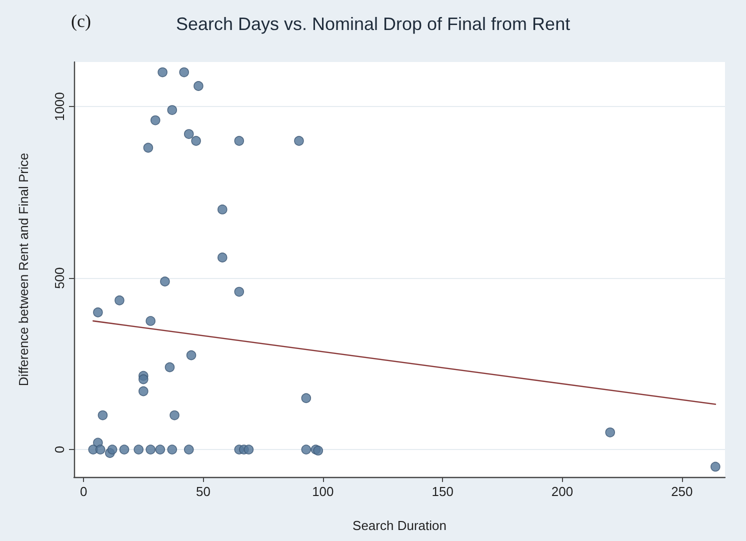 Image resolution: width=746 pixels, height=541 pixels. What do you see at coordinates (323, 491) in the screenshot?
I see `x-tick-label: 100` at bounding box center [323, 491].